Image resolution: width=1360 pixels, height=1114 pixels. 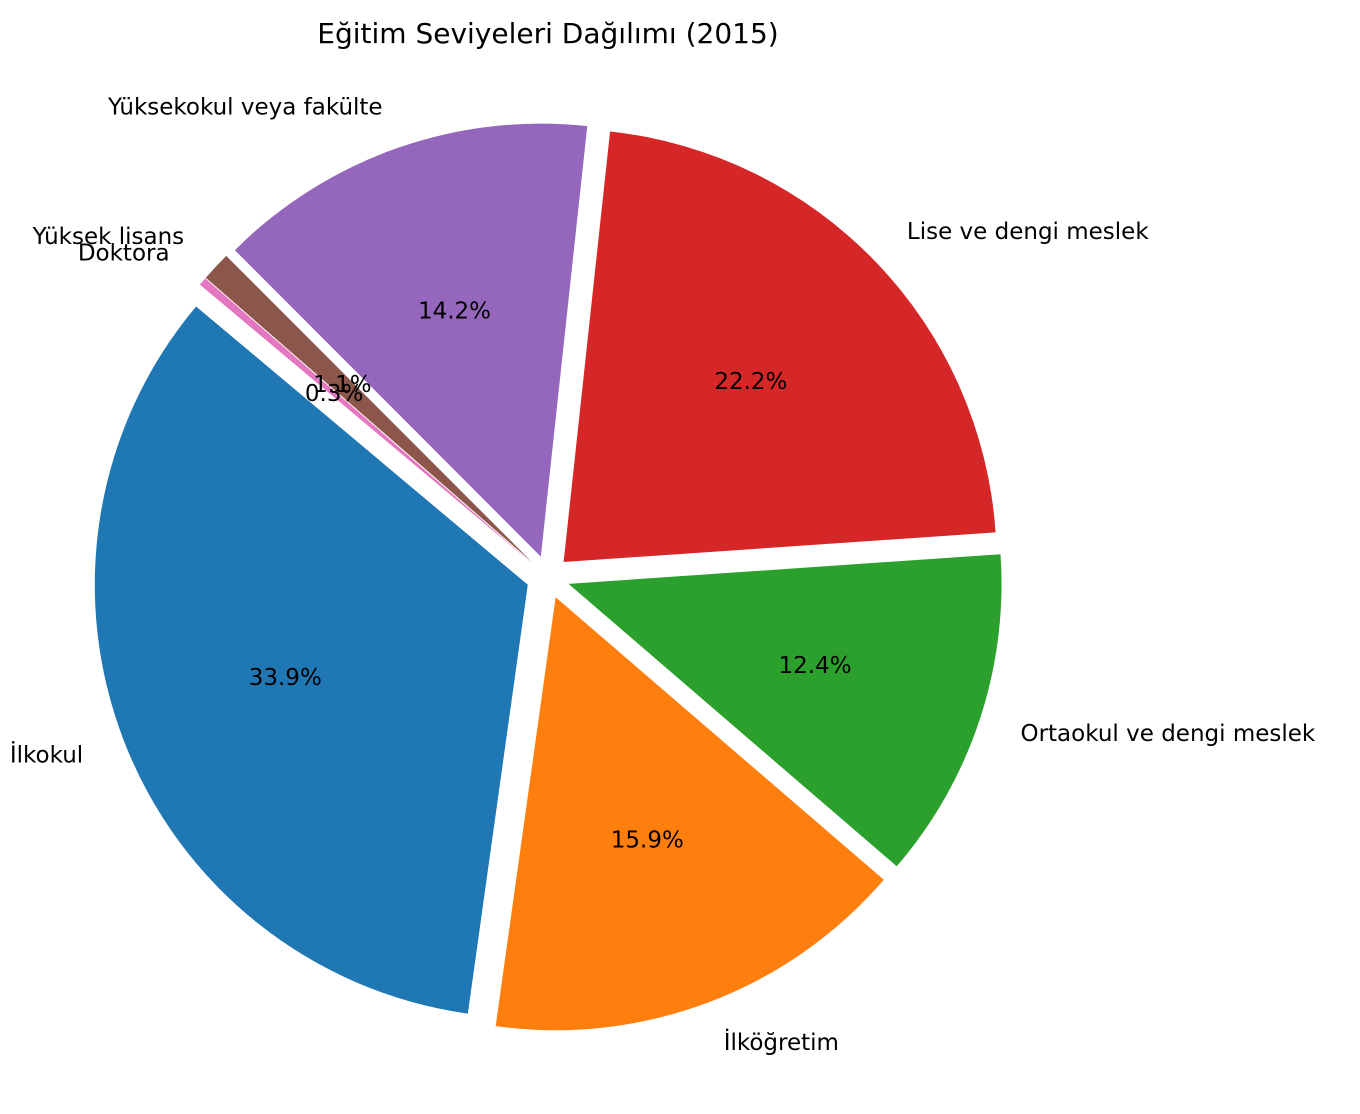 I want to click on slice-percent-2: 12.4%, so click(x=815, y=666).